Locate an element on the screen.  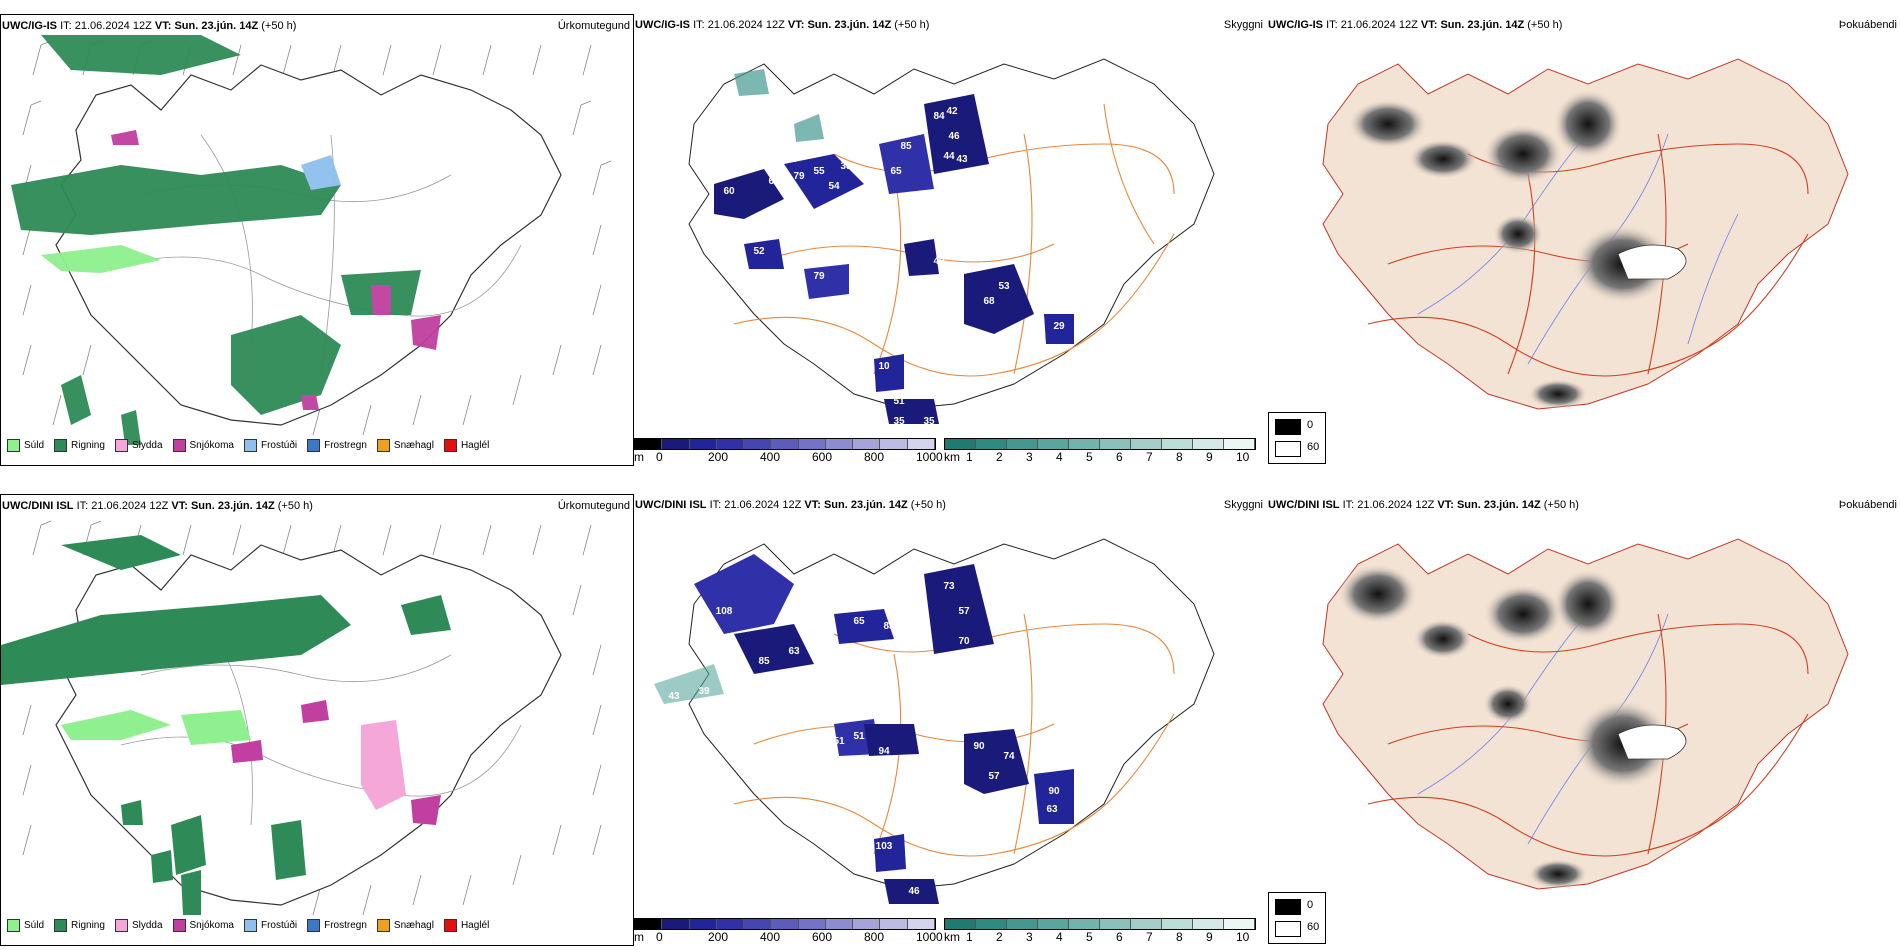
cloud-base-label: 84 is located at coordinates (939, 116).